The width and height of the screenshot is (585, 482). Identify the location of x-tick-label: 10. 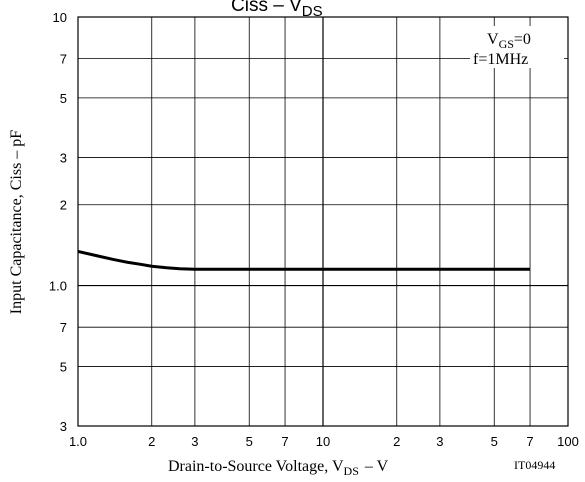
(323, 441).